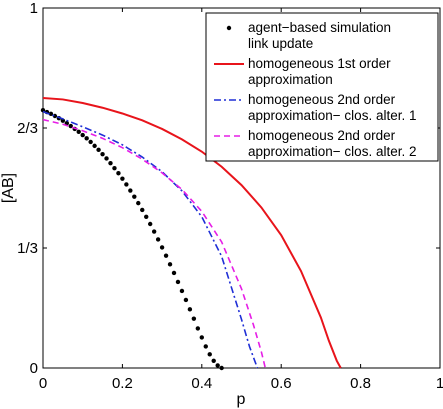  What do you see at coordinates (34, 368) in the screenshot?
I see `y-tick-label: 0` at bounding box center [34, 368].